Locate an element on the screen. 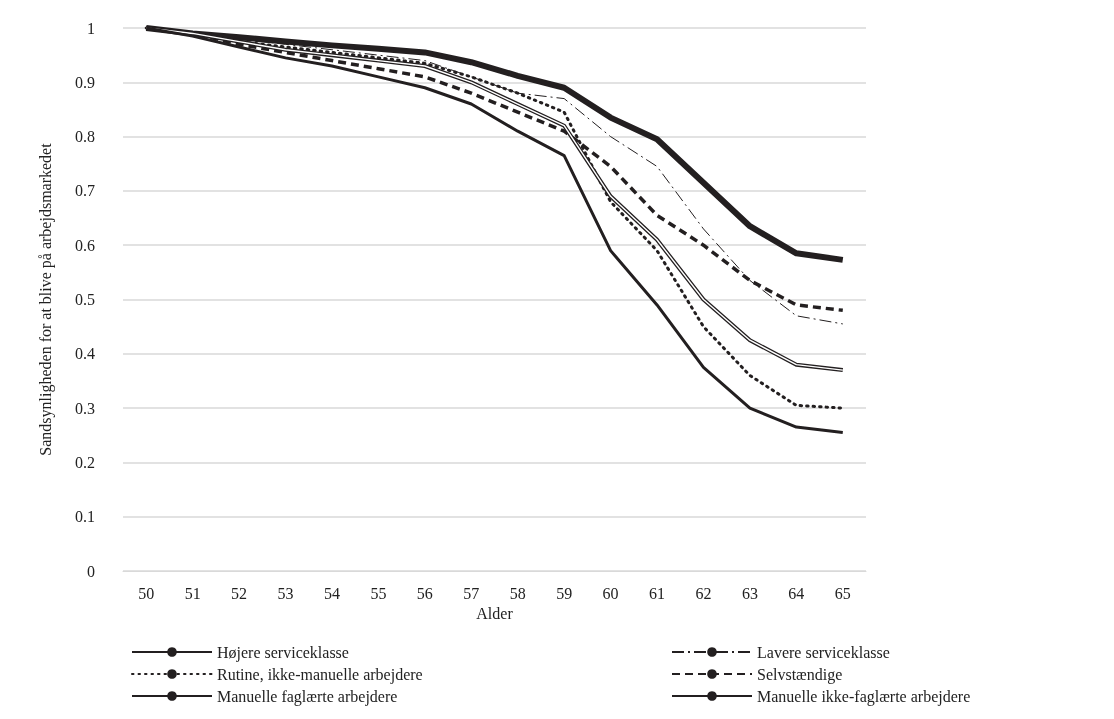 The width and height of the screenshot is (1114, 719). x-tick-label: 63 is located at coordinates (749, 593).